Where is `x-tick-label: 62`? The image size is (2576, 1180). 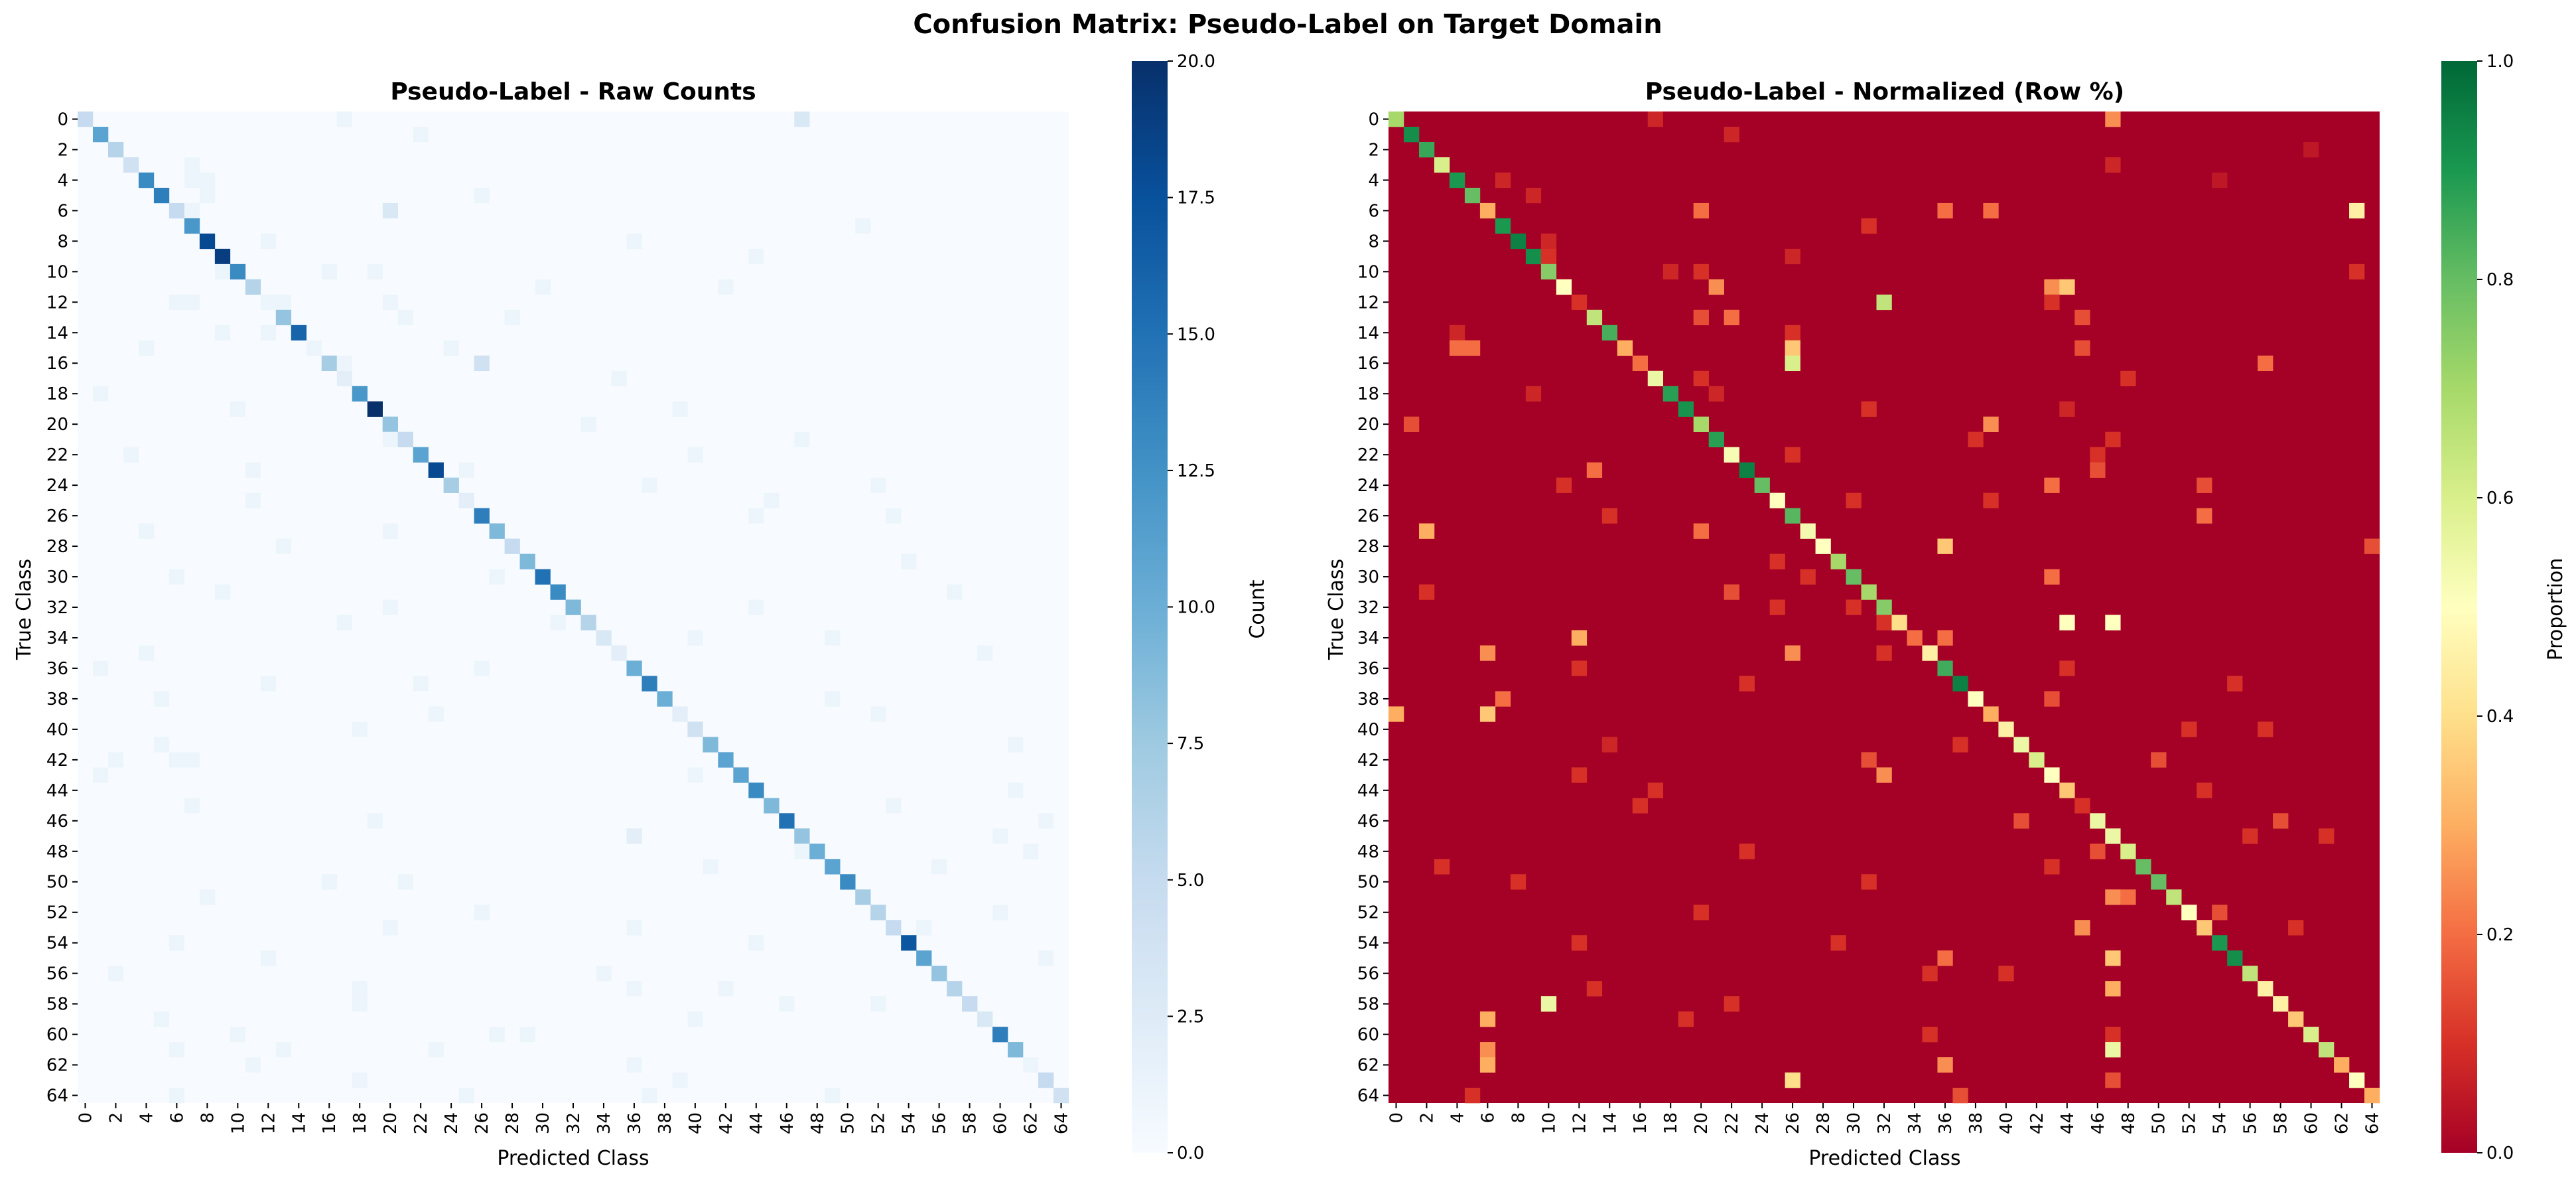 x-tick-label: 62 is located at coordinates (1032, 1123).